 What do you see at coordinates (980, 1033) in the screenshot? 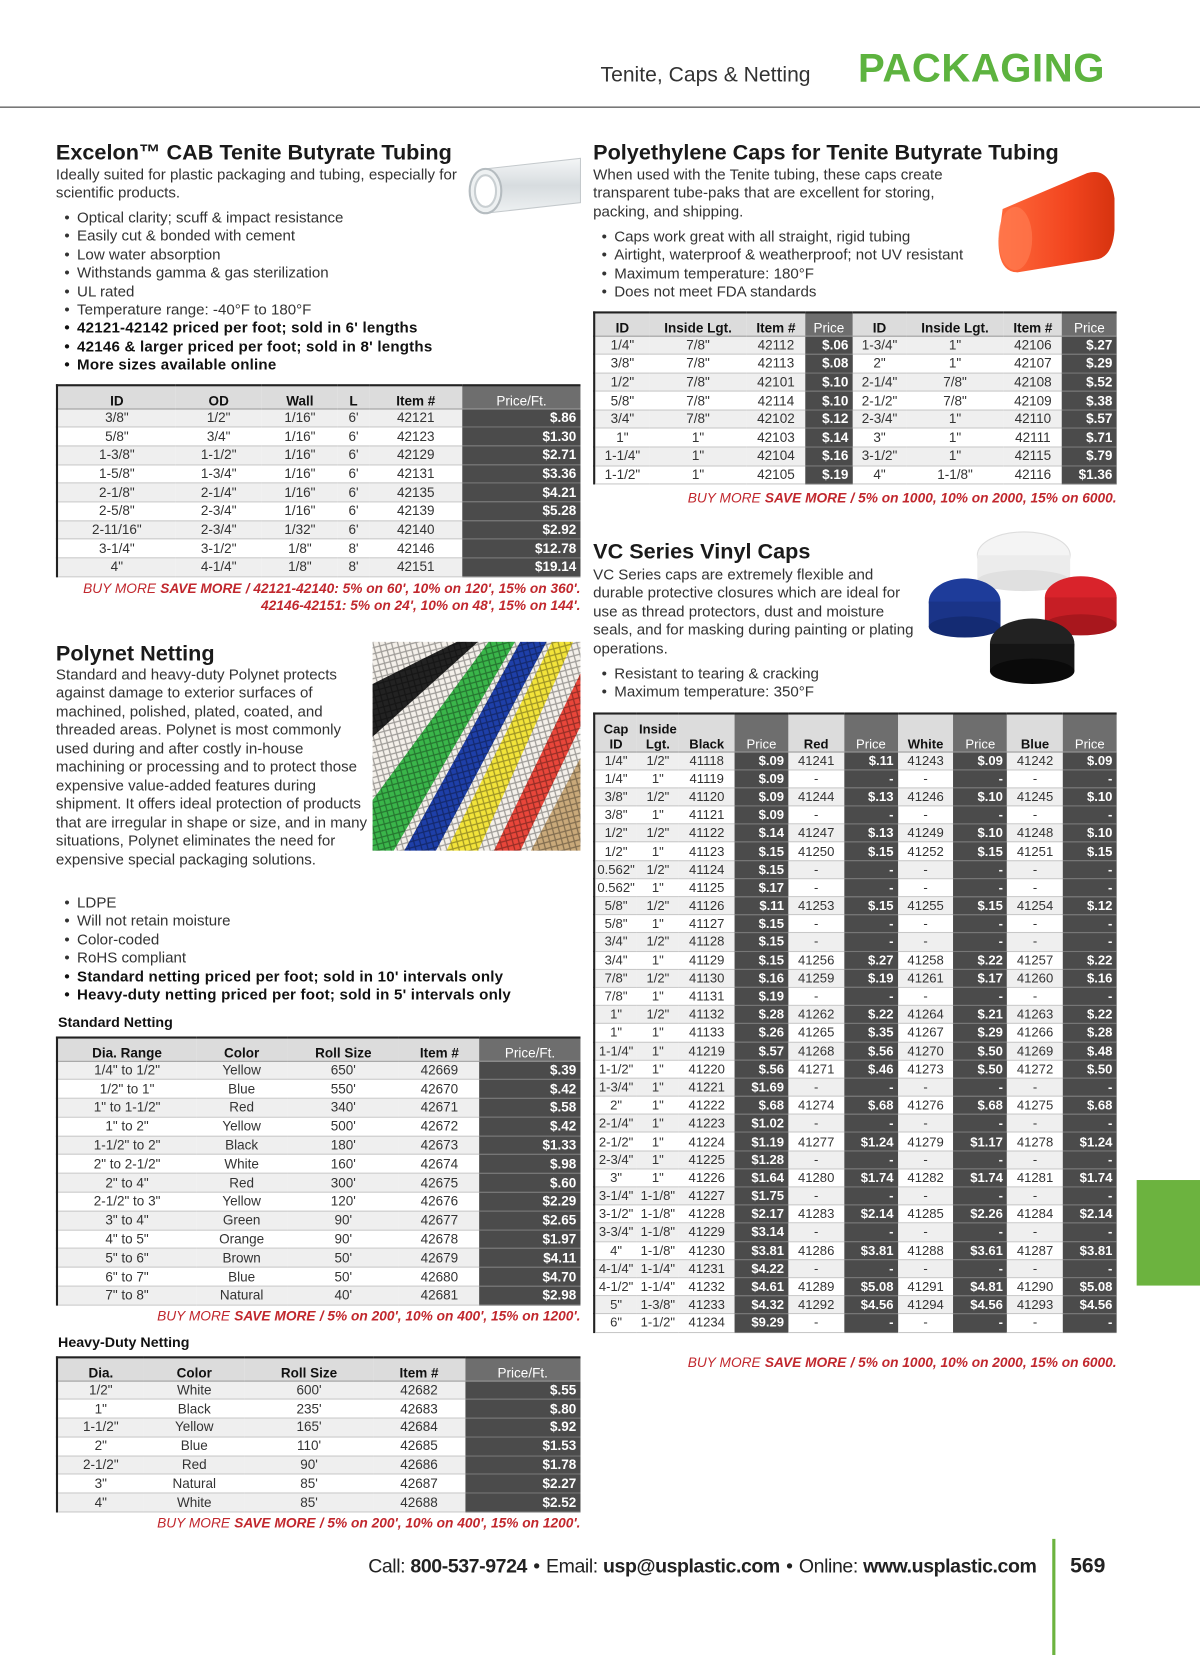
I see `table-cell: $.29` at bounding box center [980, 1033].